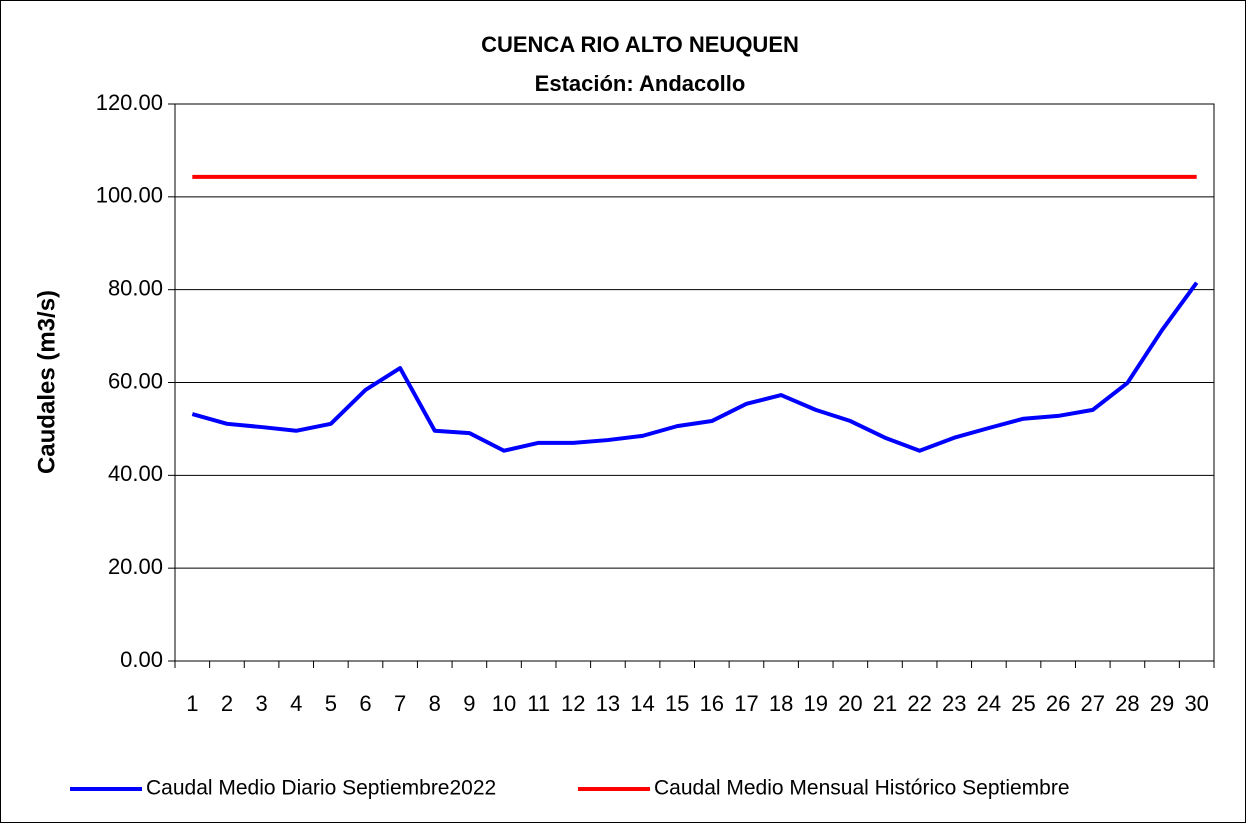 This screenshot has height=823, width=1246. I want to click on x-tick-label: 8, so click(435, 703).